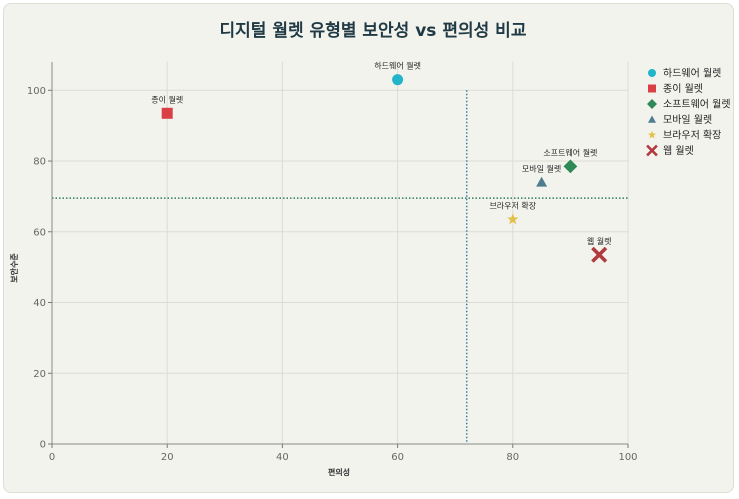 Image resolution: width=739 pixels, height=499 pixels. I want to click on y-axis-label: 보안수준, so click(14, 268).